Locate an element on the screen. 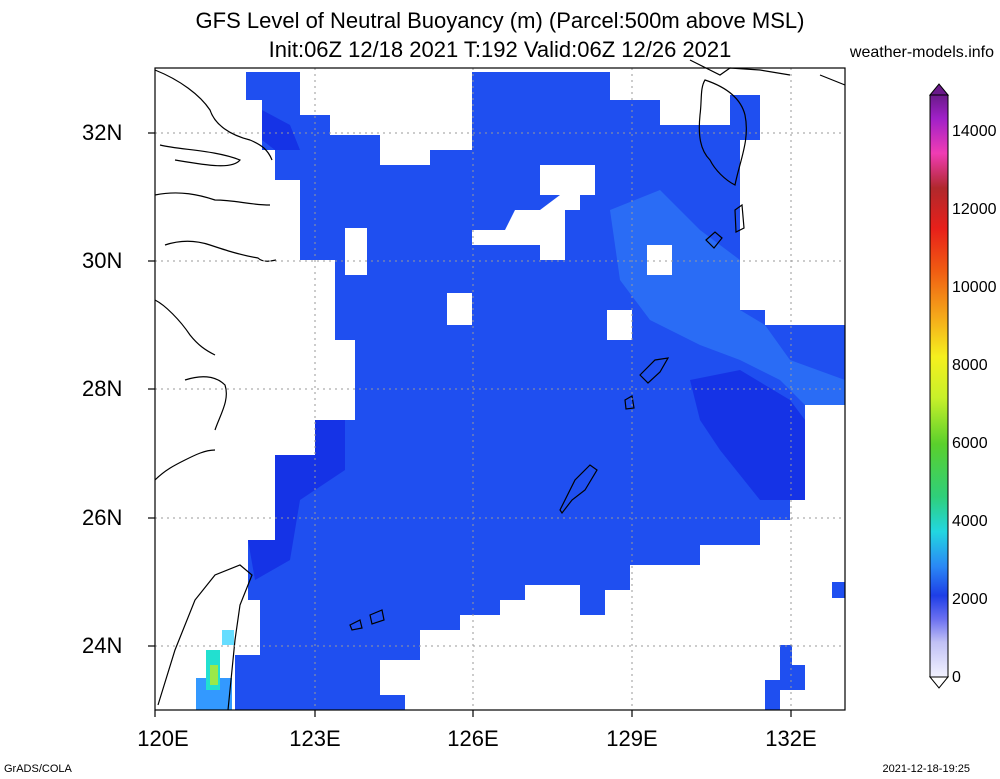 Image resolution: width=1000 pixels, height=779 pixels. colorbar-label: 4000 is located at coordinates (970, 521).